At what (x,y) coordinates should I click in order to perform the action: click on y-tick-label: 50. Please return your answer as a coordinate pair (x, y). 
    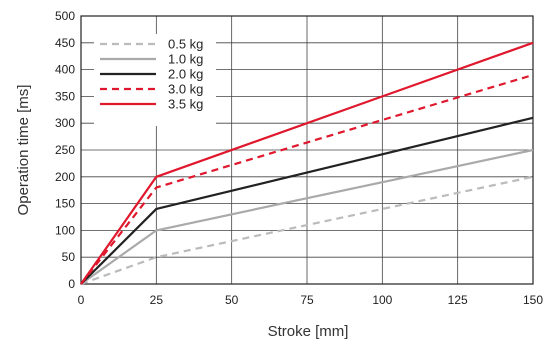
    Looking at the image, I should click on (69, 257).